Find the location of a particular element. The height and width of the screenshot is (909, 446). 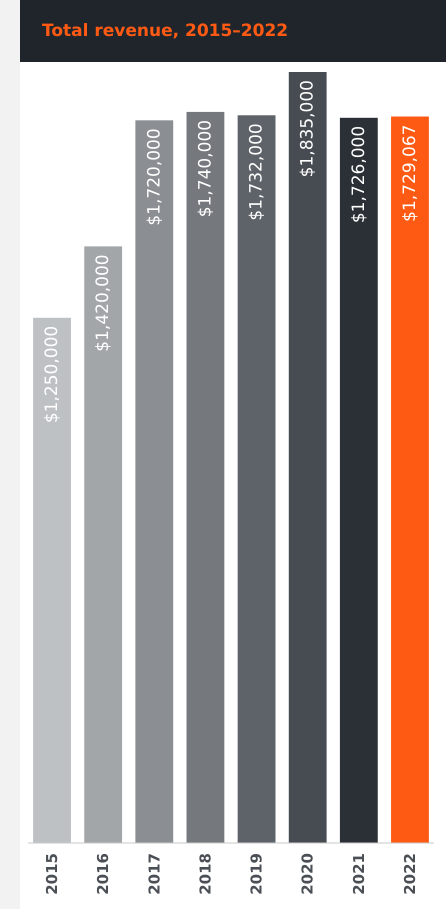

x-tick-label: 2016 is located at coordinates (103, 874).